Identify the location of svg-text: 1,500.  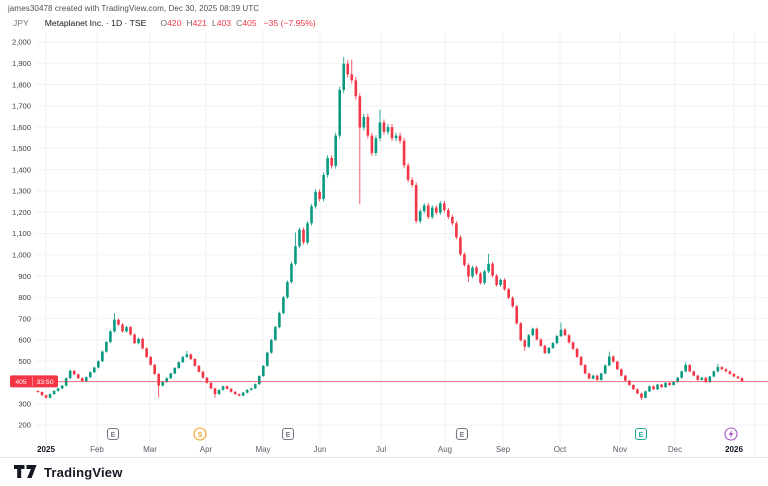
(21, 148).